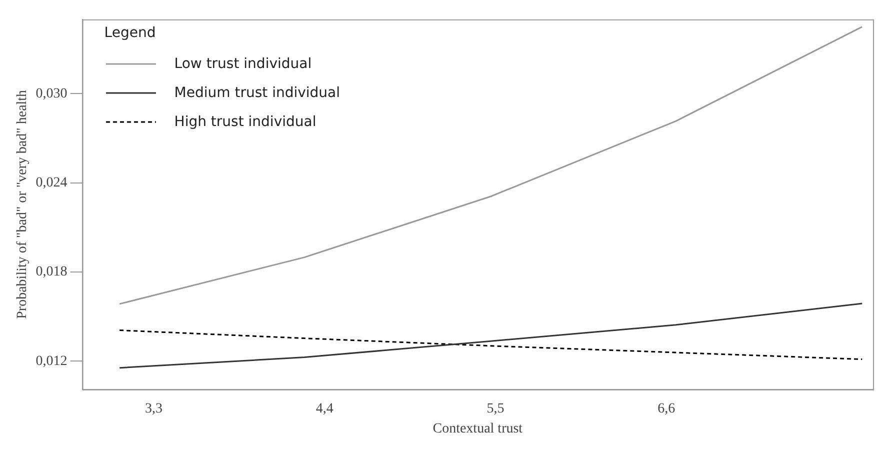  Describe the element at coordinates (325, 408) in the screenshot. I see `x-tick-label: 4,4` at that location.